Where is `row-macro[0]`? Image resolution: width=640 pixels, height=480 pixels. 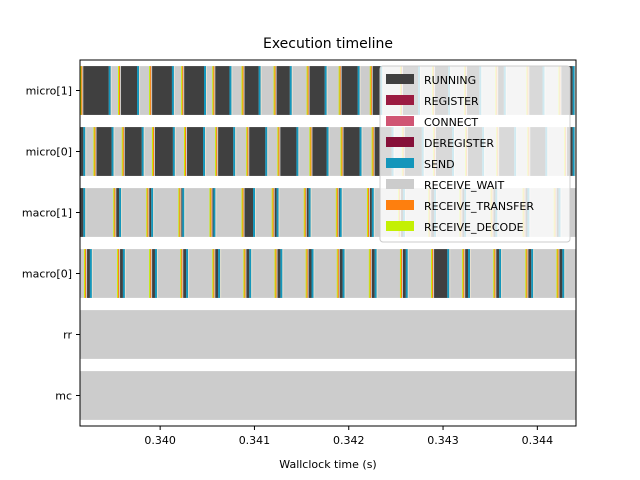 row-macro[0] is located at coordinates (328, 273).